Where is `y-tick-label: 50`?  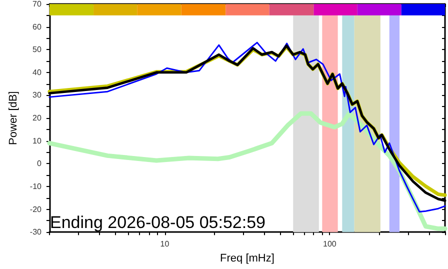
y-tick-label: 50 is located at coordinates (37, 49).